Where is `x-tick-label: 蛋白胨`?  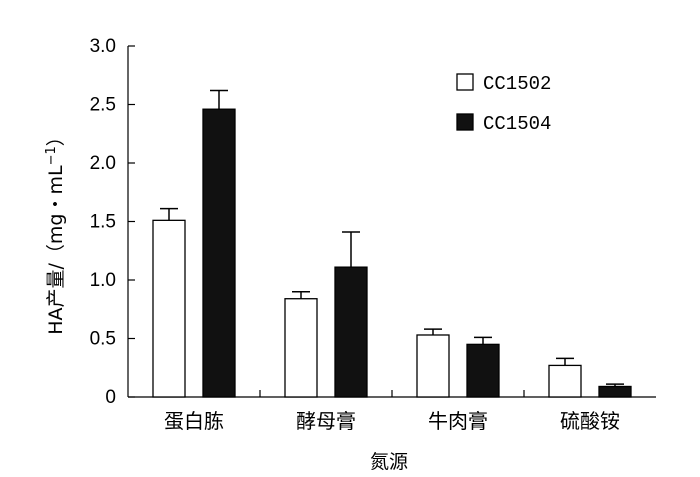 x-tick-label: 蛋白胨 is located at coordinates (194, 421).